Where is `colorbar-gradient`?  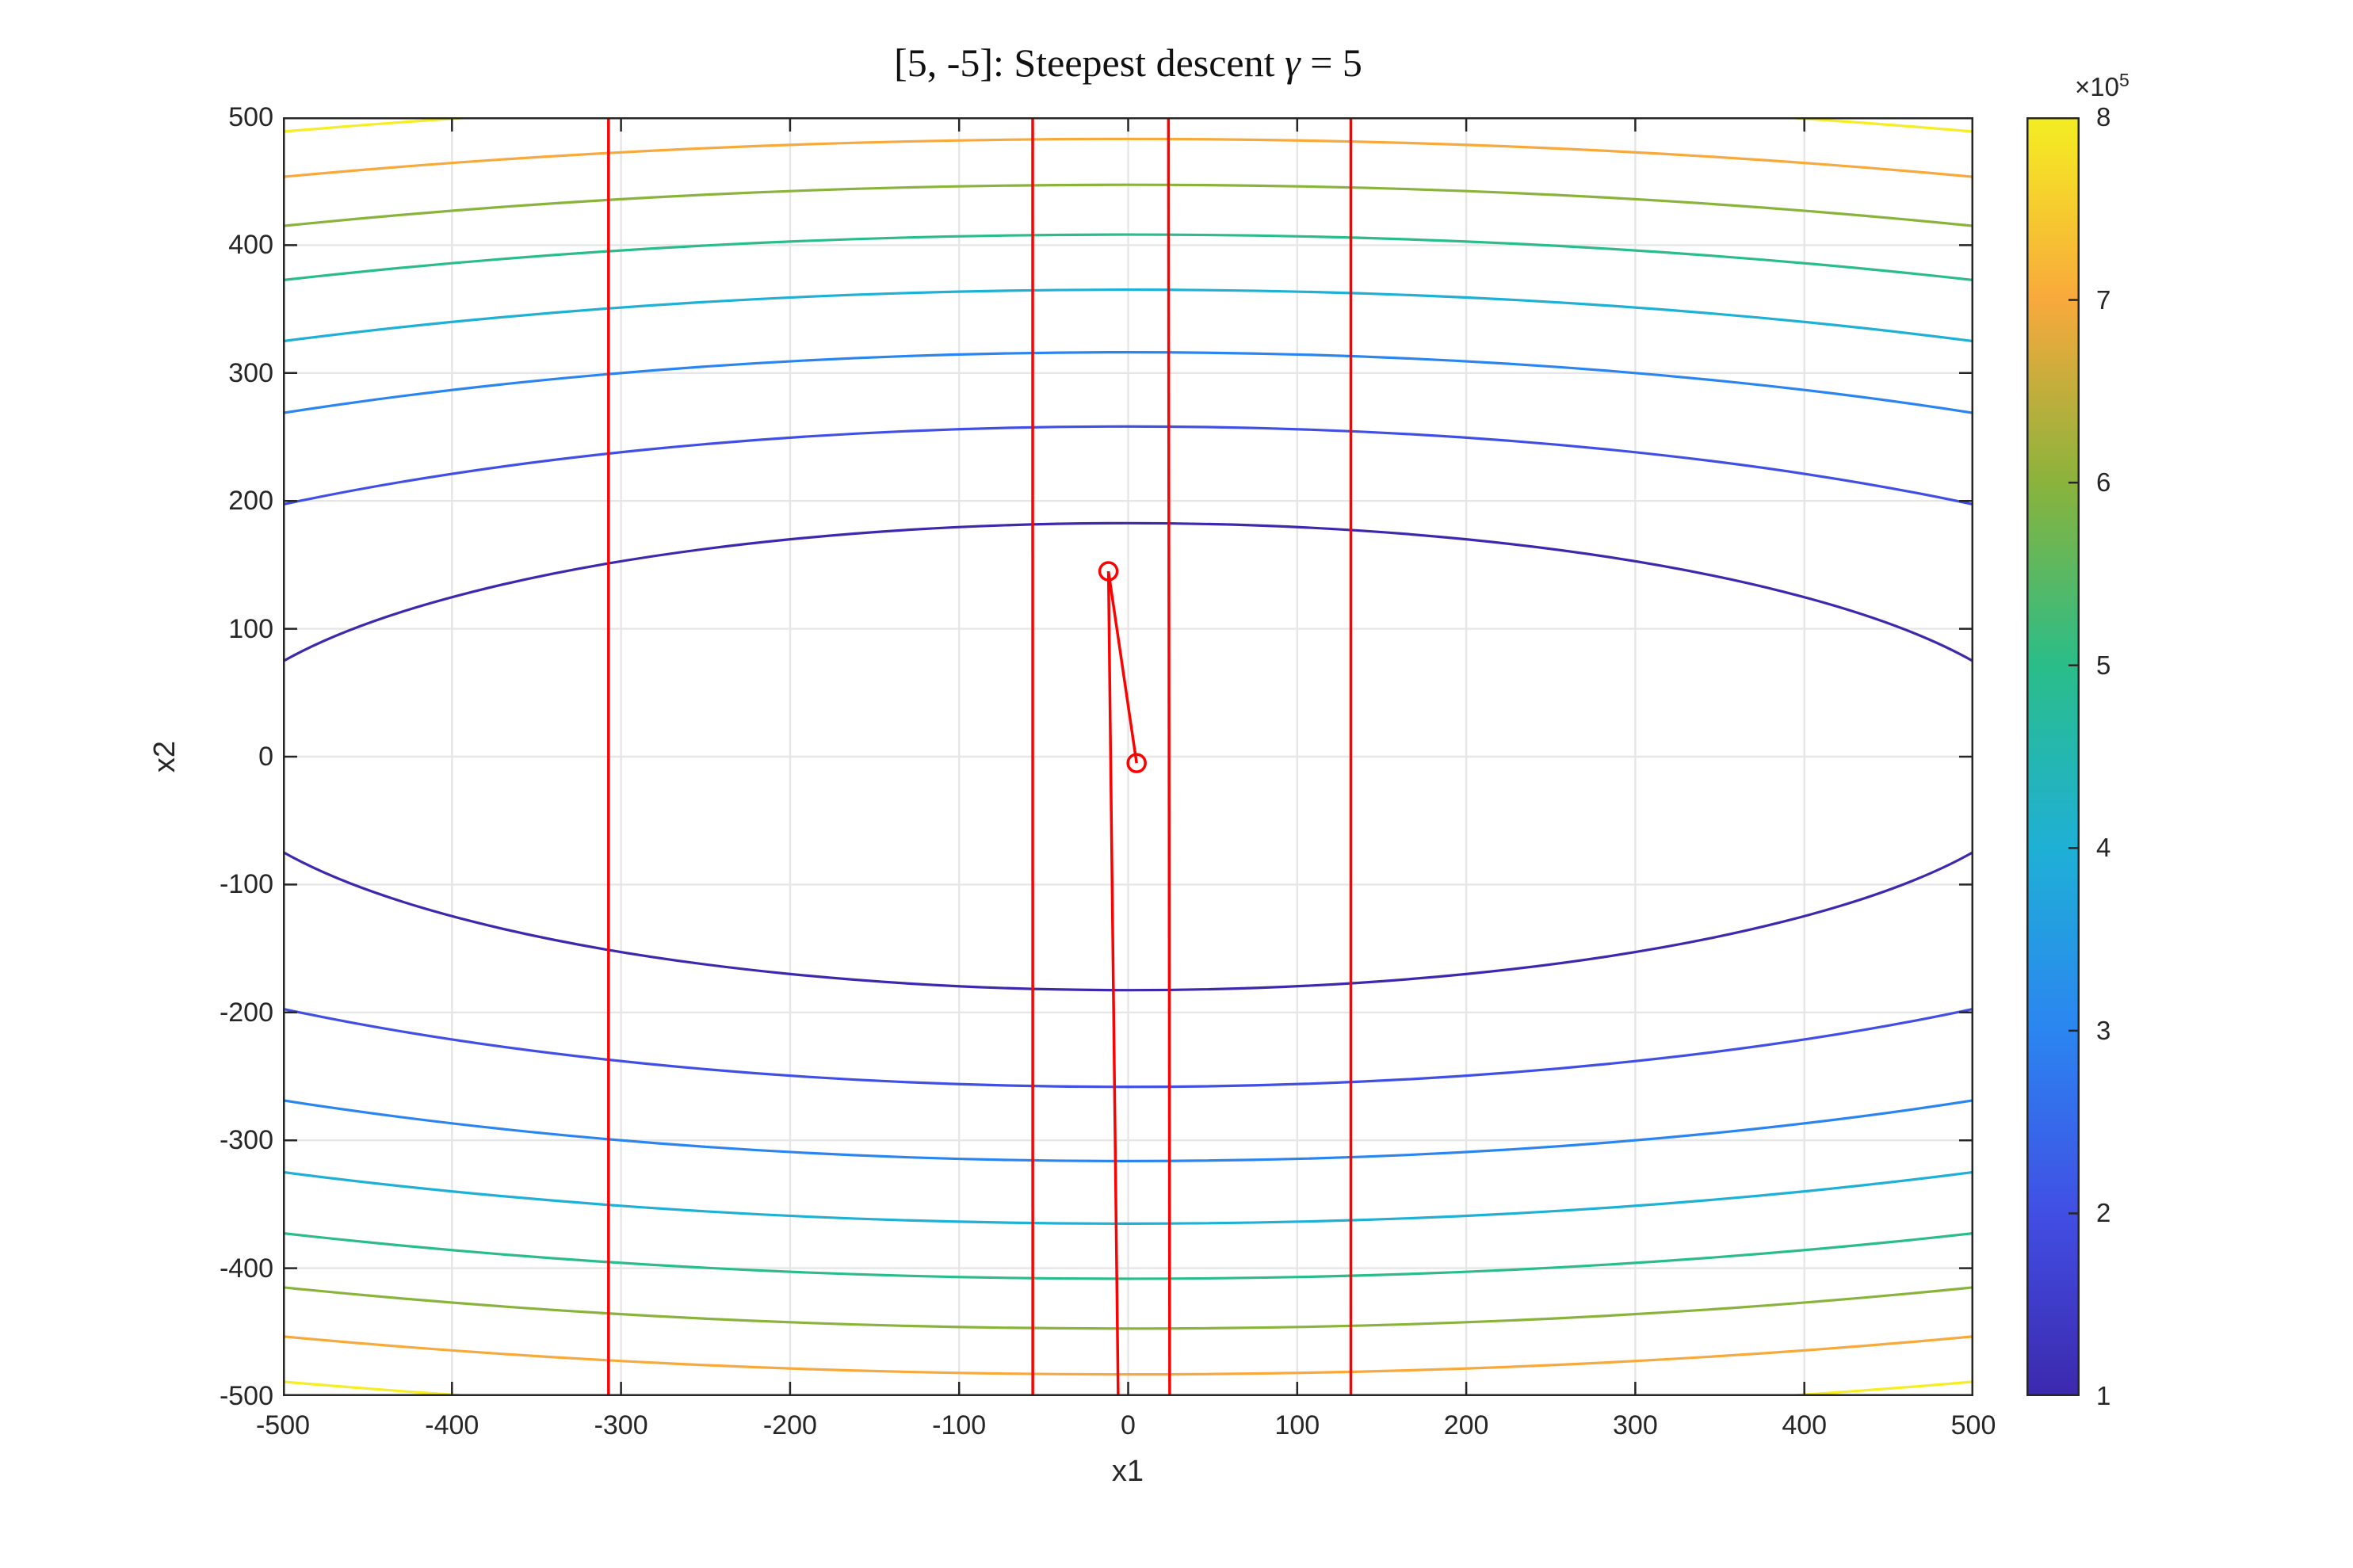 colorbar-gradient is located at coordinates (2053, 756).